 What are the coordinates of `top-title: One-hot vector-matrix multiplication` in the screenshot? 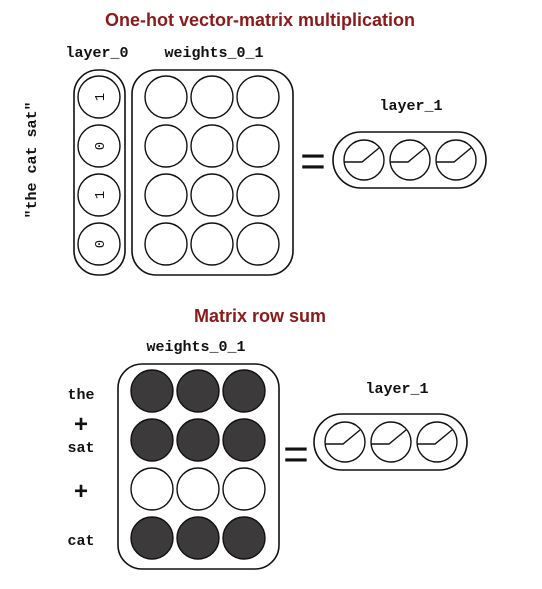 It's located at (260, 20).